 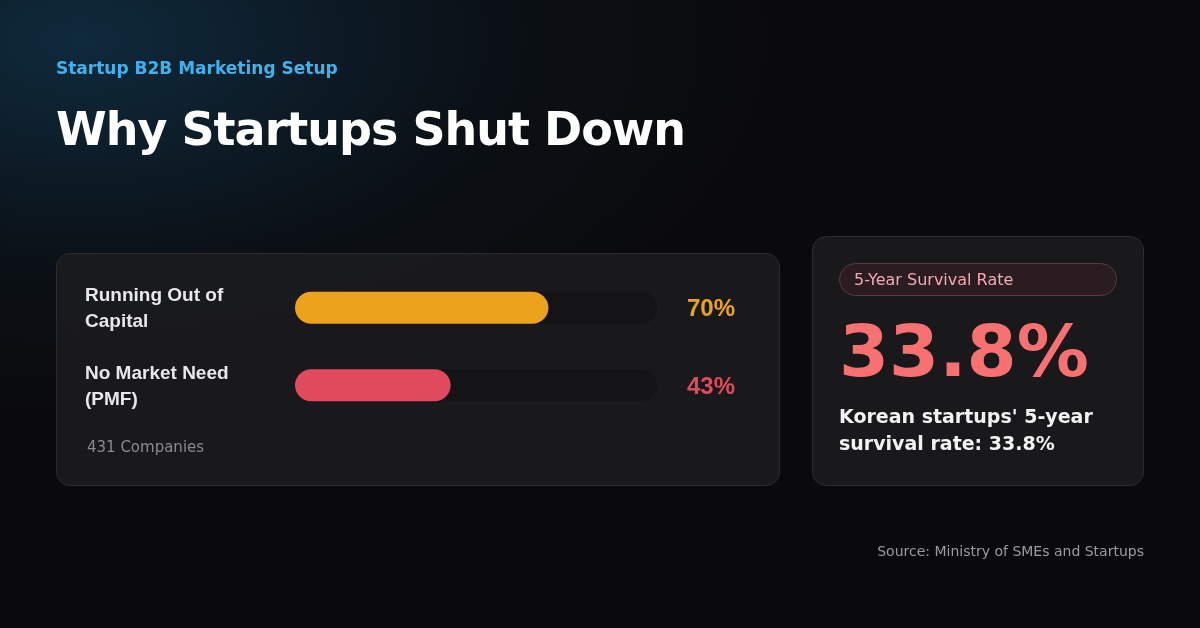 What do you see at coordinates (157, 308) in the screenshot?
I see `y-tick-label: Running Out of Capital` at bounding box center [157, 308].